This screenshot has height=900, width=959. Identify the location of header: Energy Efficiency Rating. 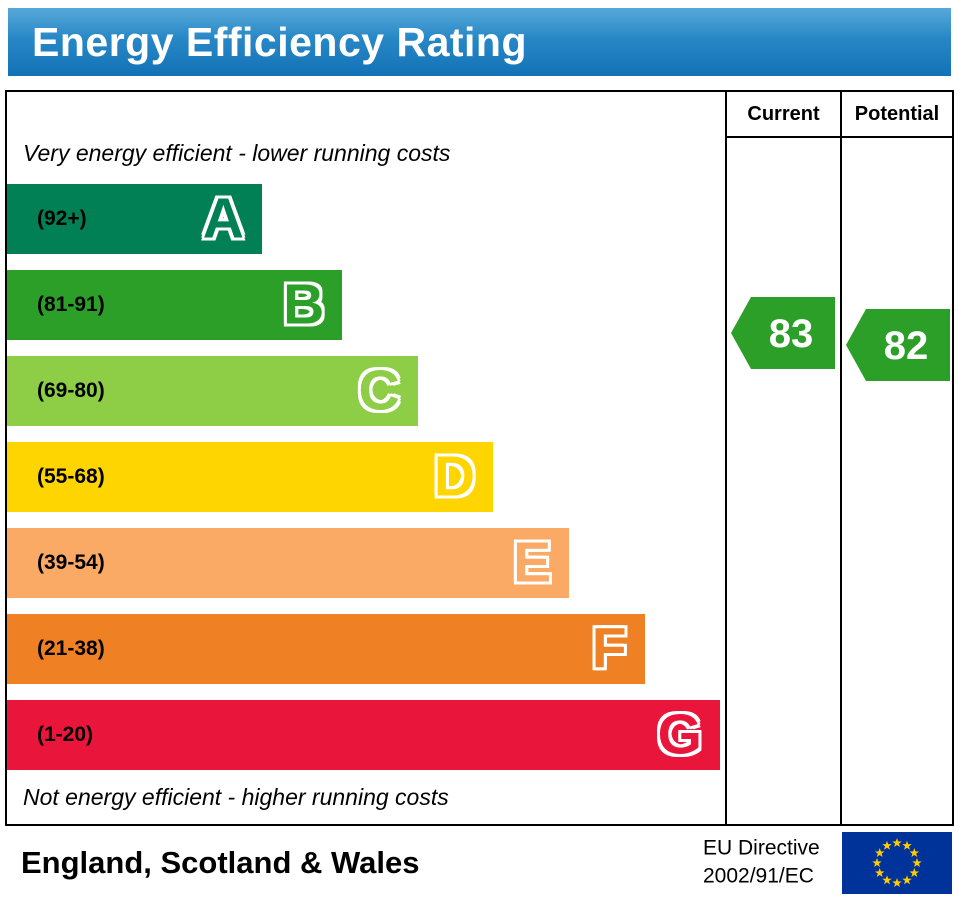
(479, 42).